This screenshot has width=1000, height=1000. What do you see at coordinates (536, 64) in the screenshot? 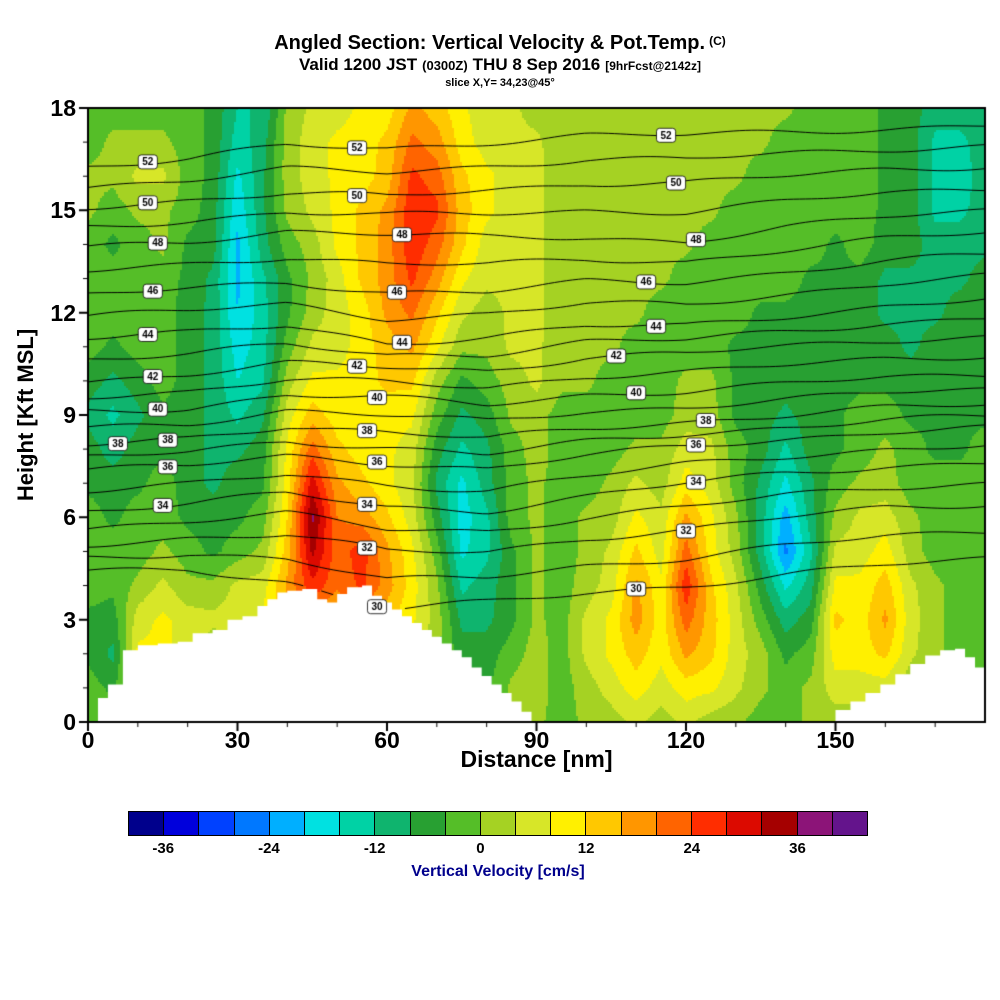
I see `subtitle-date: THU 8 Sep 2016` at bounding box center [536, 64].